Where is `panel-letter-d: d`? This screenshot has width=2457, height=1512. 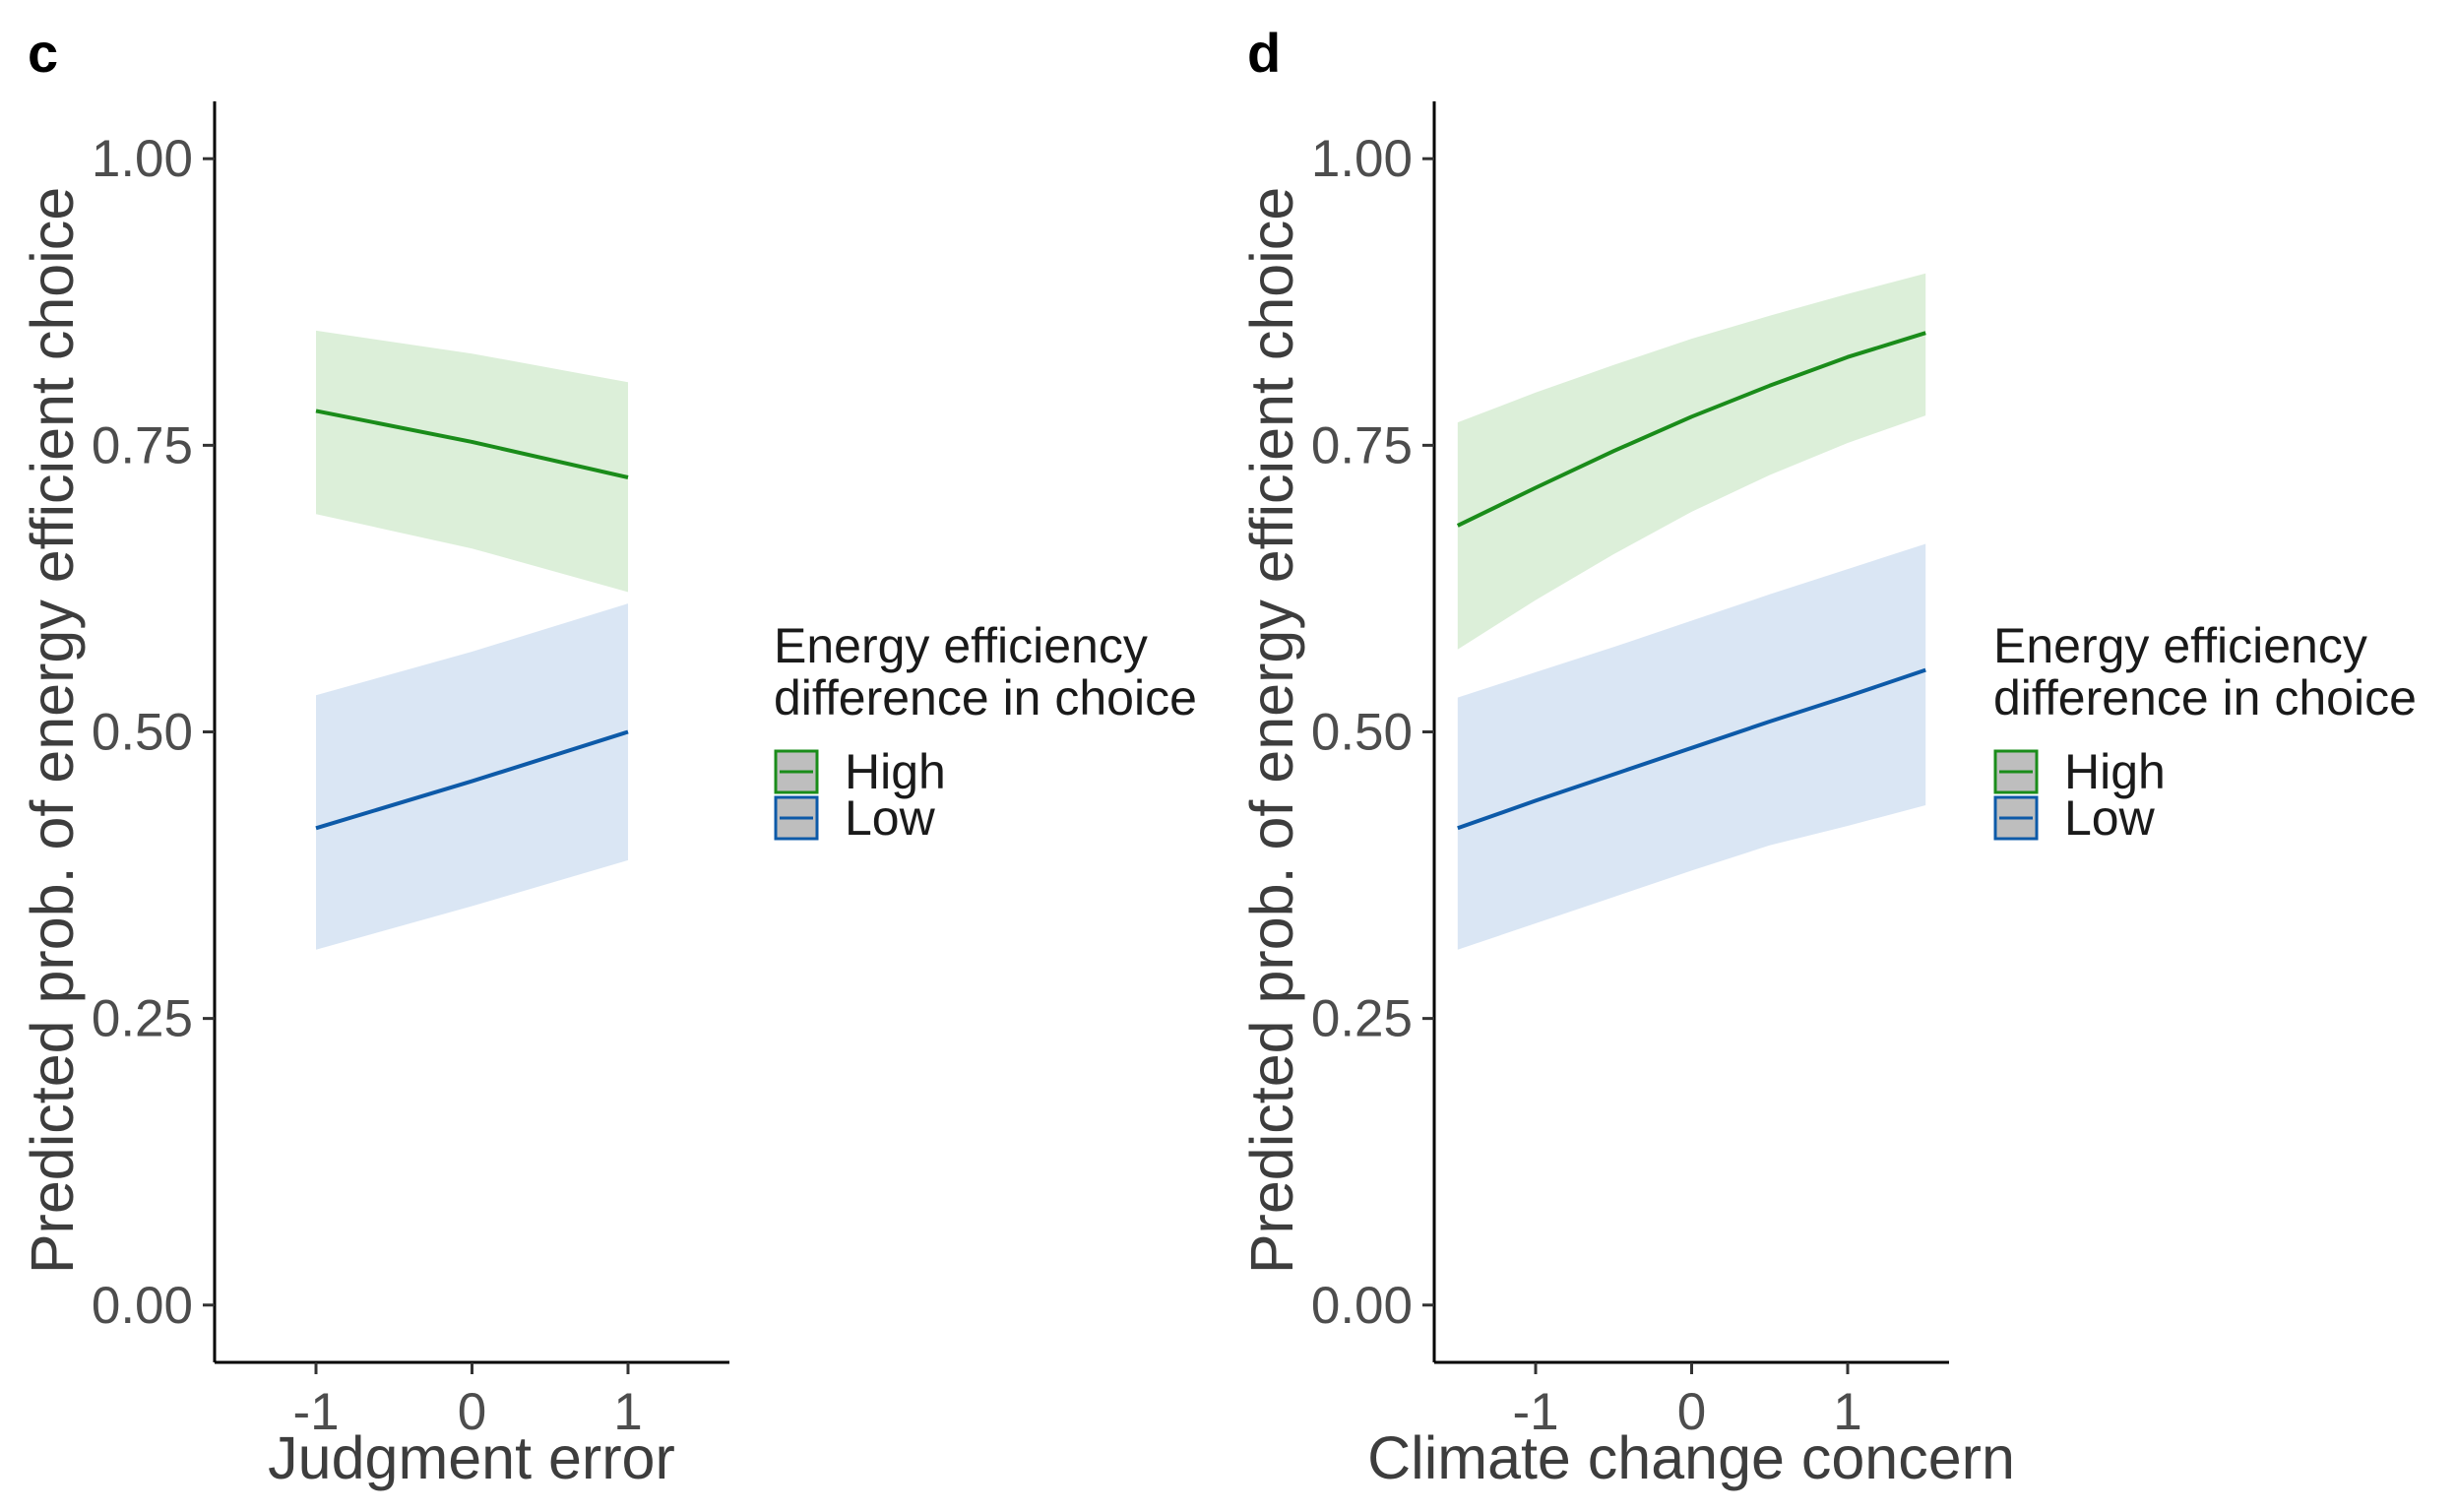 panel-letter-d: d is located at coordinates (1264, 53).